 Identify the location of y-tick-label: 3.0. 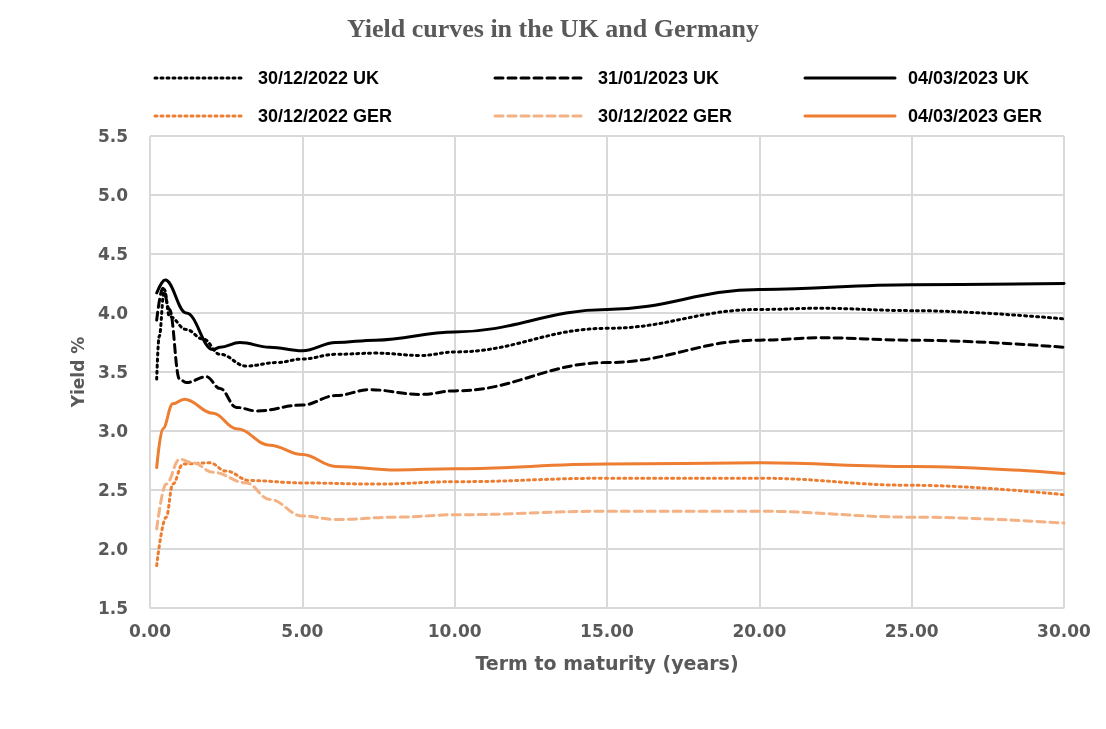
(113, 431).